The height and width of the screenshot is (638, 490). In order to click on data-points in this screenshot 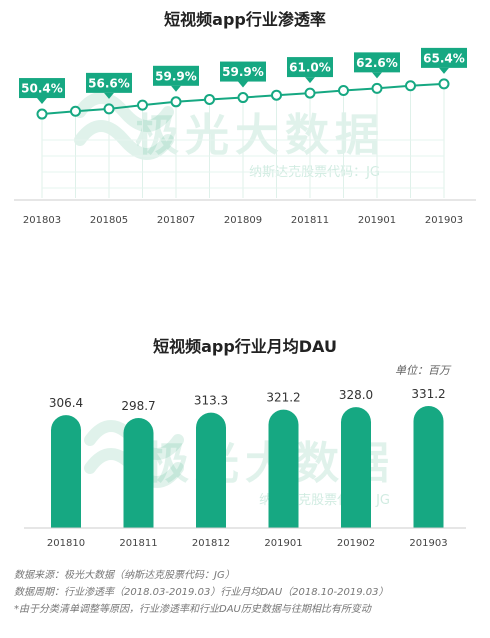, I will do `click(243, 99)`.